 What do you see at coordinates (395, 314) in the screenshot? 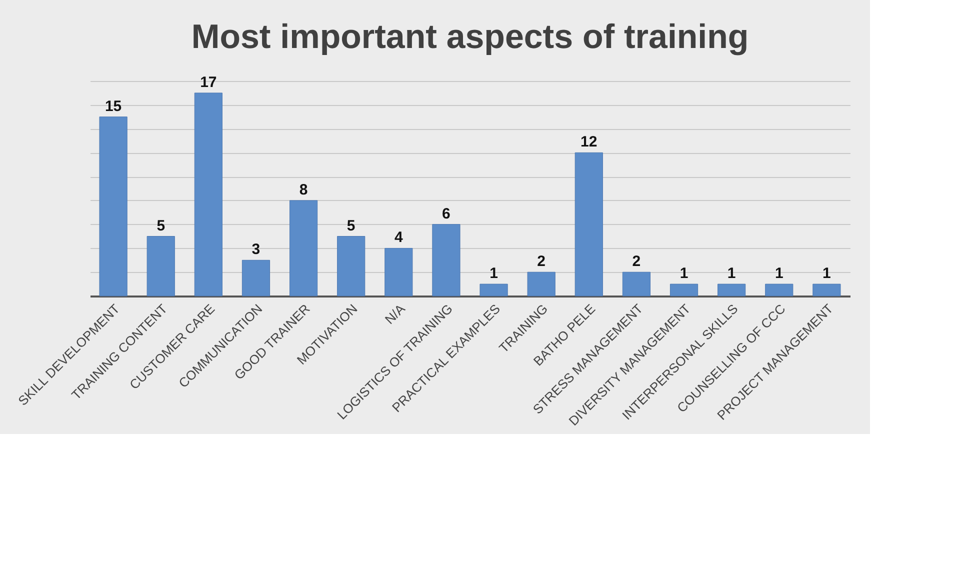
I see `x-tick-label: N/A` at bounding box center [395, 314].